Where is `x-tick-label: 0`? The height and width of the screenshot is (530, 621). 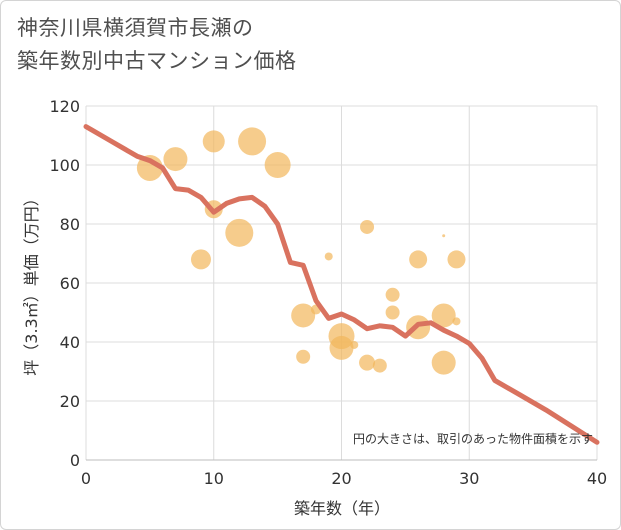
x-tick-label: 0 is located at coordinates (86, 478).